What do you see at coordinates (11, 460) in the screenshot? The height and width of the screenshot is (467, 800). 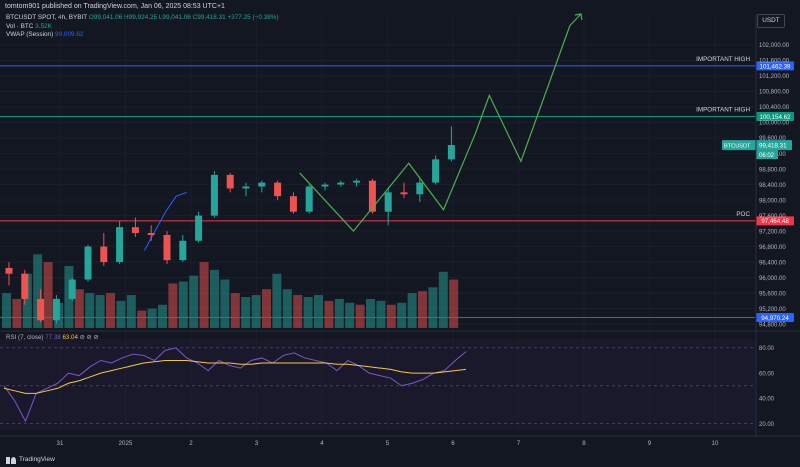 I see `tradingview-logo-icon` at bounding box center [11, 460].